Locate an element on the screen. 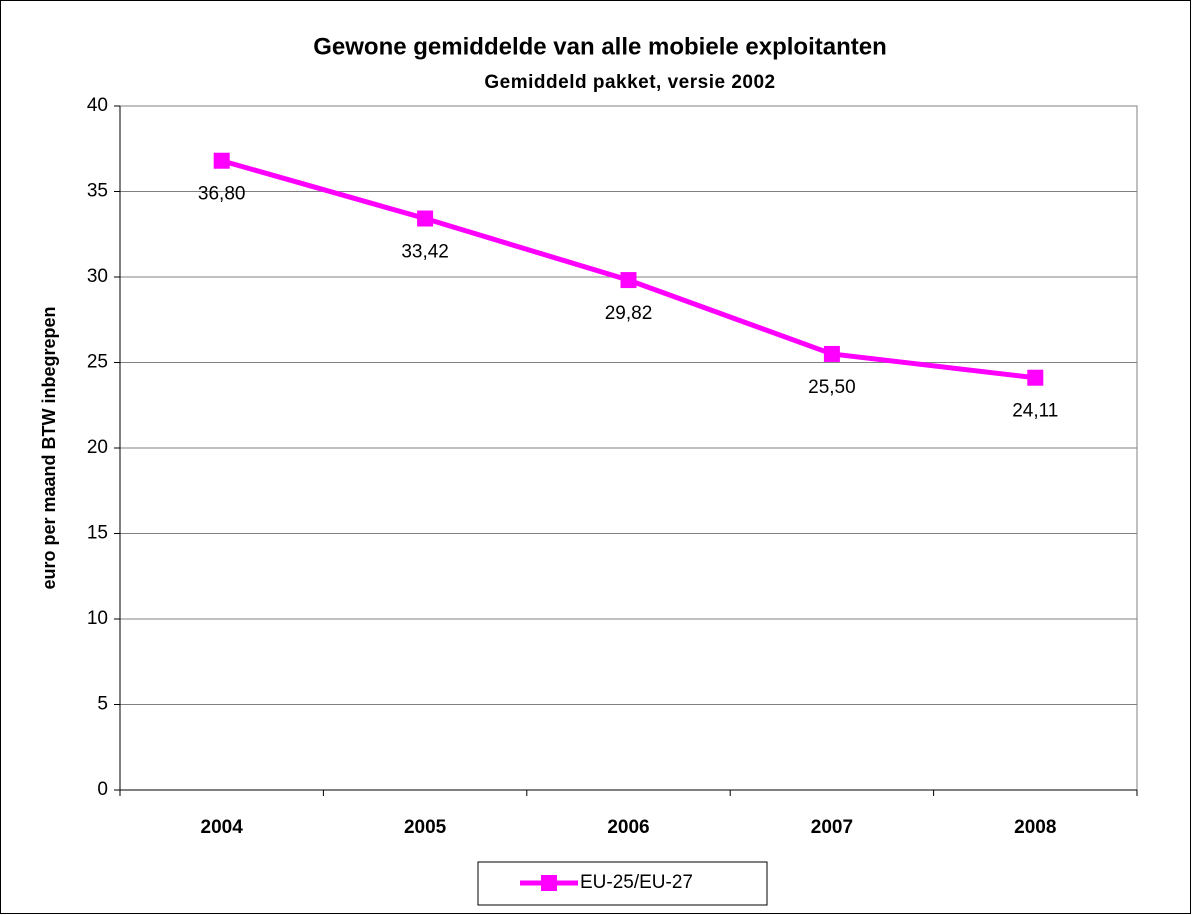 This screenshot has width=1192, height=915. y-tick-label: 20 is located at coordinates (97, 447).